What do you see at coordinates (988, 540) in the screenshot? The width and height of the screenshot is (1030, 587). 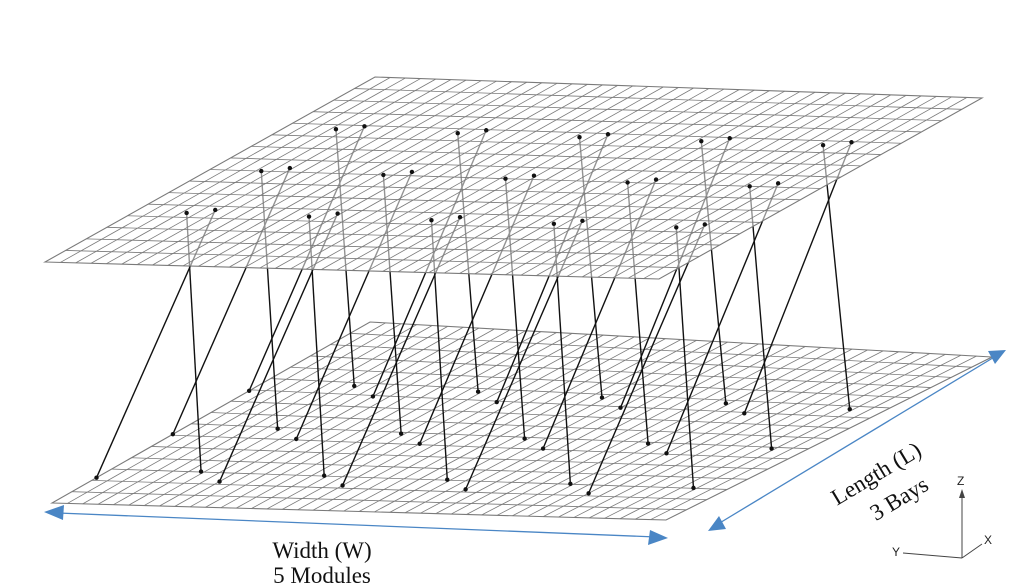 I see `x-axis-label: X` at bounding box center [988, 540].